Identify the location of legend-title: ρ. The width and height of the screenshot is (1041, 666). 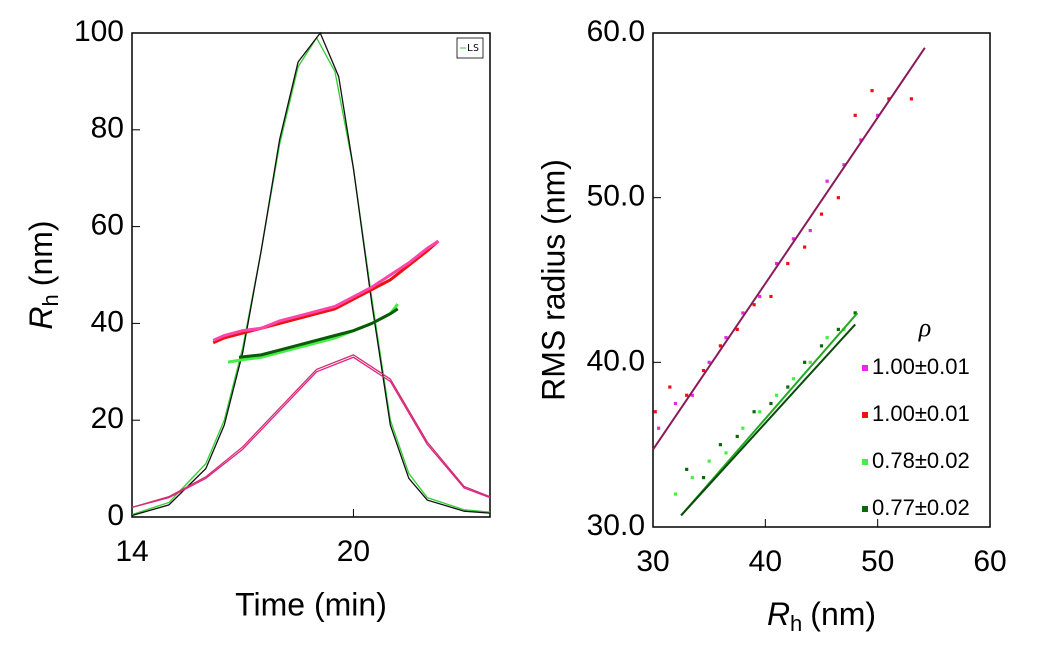
(924, 327).